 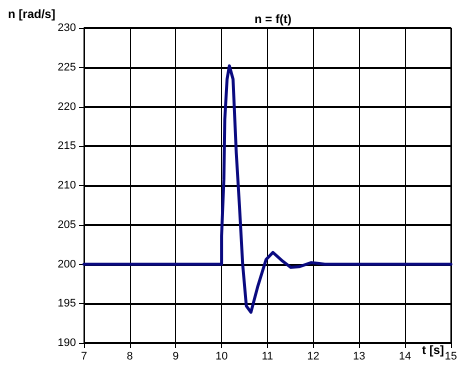 I want to click on x-tick-label: 14, so click(x=405, y=356).